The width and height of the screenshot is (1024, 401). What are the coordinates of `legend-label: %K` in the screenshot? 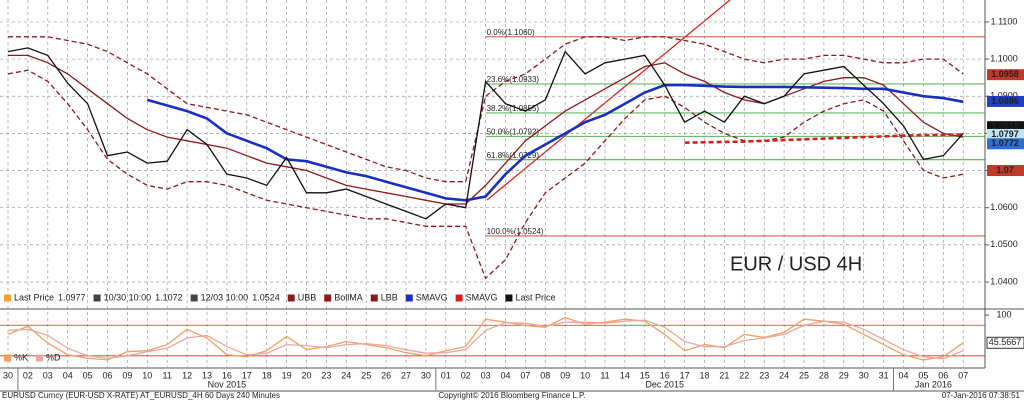 It's located at (21, 357).